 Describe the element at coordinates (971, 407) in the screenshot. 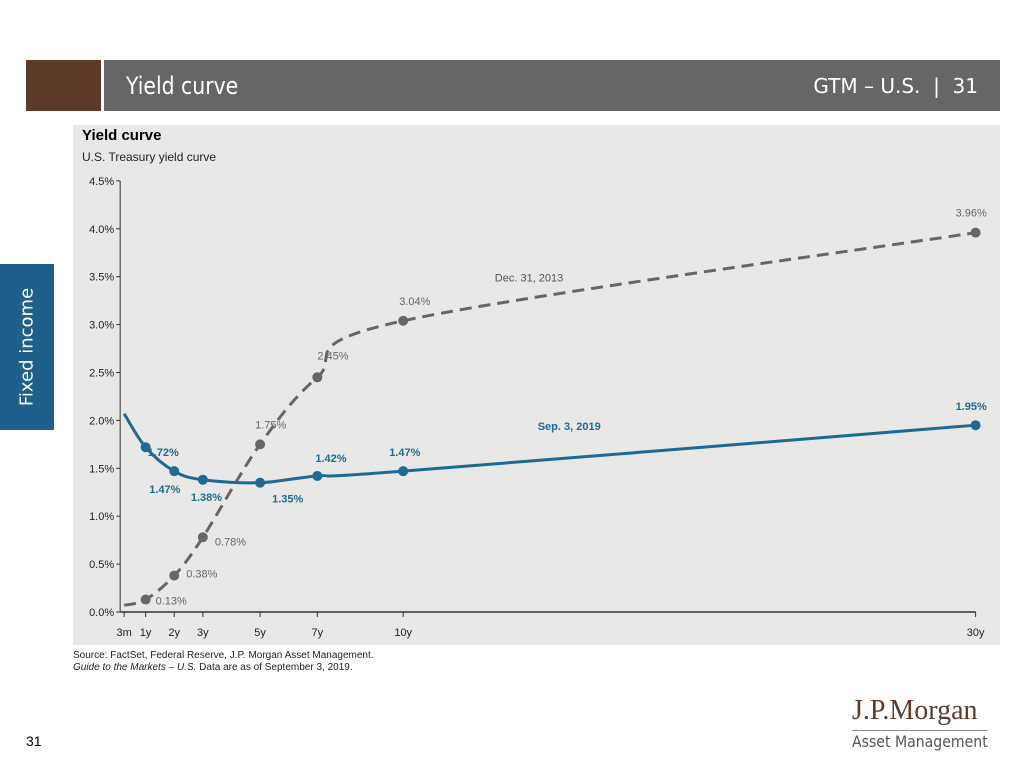

I see `data-label: 1.95%` at that location.